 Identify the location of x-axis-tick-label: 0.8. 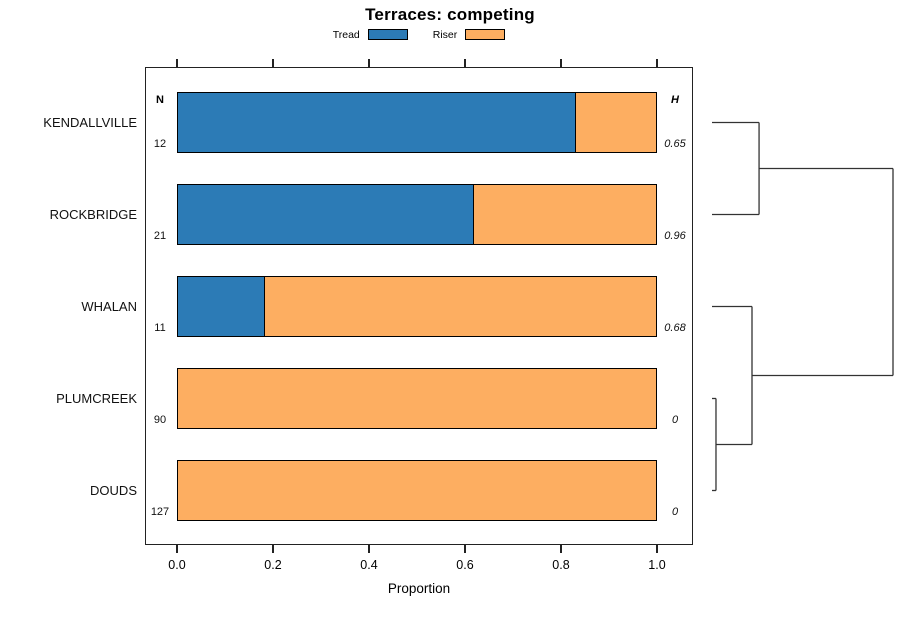
(561, 565).